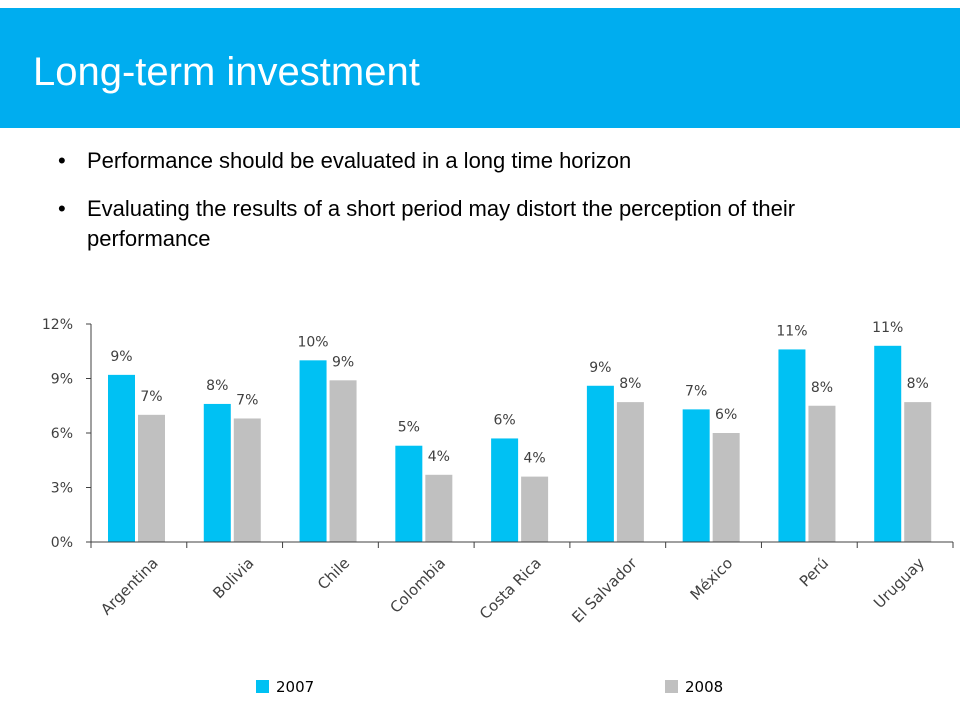 The height and width of the screenshot is (720, 960). Describe the element at coordinates (333, 573) in the screenshot. I see `x-tick-label: Chile` at that location.